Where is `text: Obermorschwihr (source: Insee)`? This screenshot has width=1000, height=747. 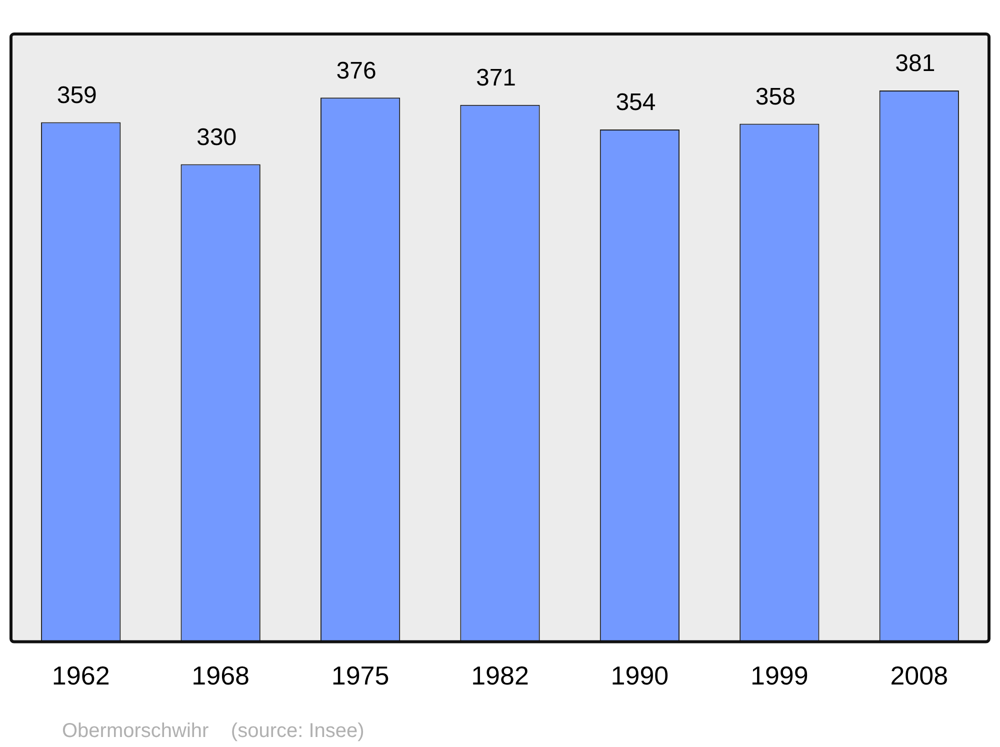 text: Obermorschwihr (source: Insee) is located at coordinates (213, 731).